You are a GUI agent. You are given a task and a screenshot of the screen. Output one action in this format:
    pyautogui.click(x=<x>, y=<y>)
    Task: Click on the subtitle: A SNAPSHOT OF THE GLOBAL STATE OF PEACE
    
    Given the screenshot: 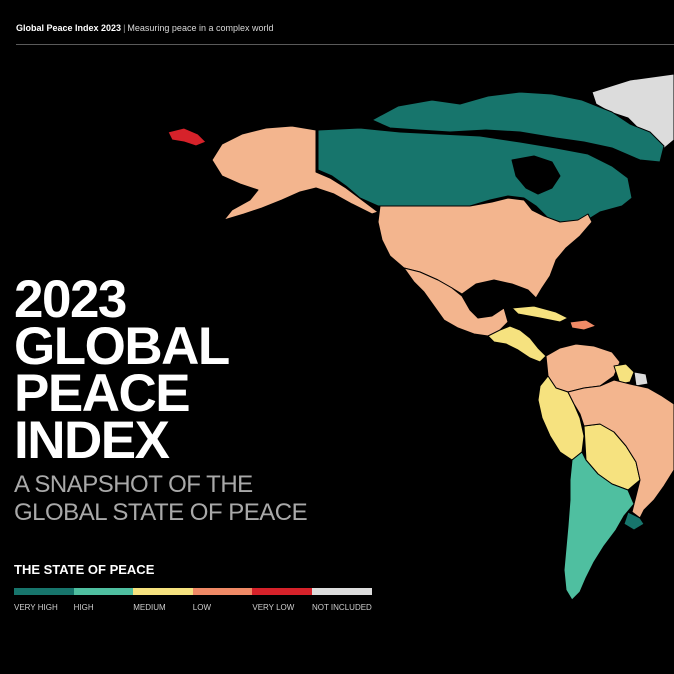 What is the action you would take?
    pyautogui.click(x=164, y=499)
    